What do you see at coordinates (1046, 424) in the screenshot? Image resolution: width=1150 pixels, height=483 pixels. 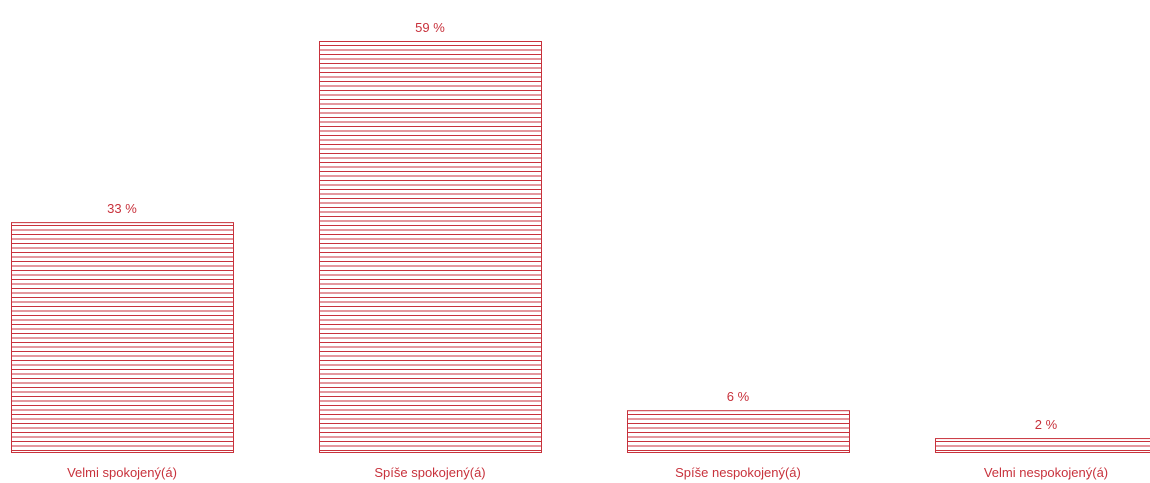 I see `bar-value-label: 2 %` at bounding box center [1046, 424].